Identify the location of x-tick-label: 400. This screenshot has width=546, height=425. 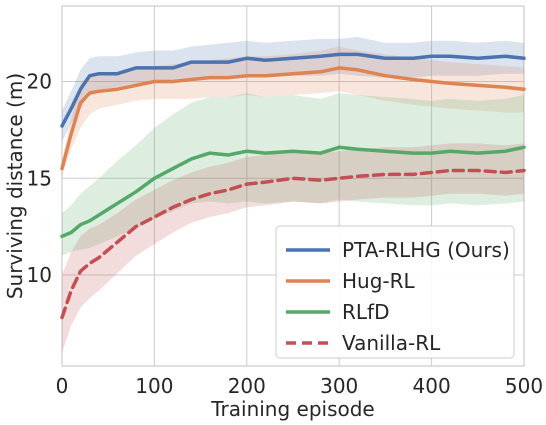
(432, 386).